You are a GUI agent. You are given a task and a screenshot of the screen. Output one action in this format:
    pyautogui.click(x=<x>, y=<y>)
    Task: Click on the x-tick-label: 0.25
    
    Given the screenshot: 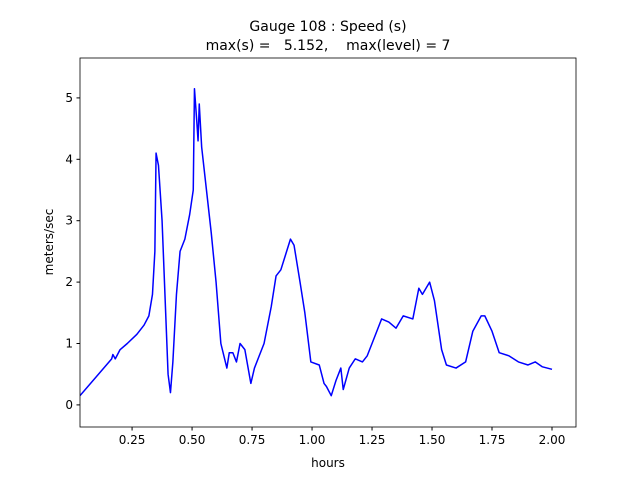 What is the action you would take?
    pyautogui.click(x=132, y=440)
    